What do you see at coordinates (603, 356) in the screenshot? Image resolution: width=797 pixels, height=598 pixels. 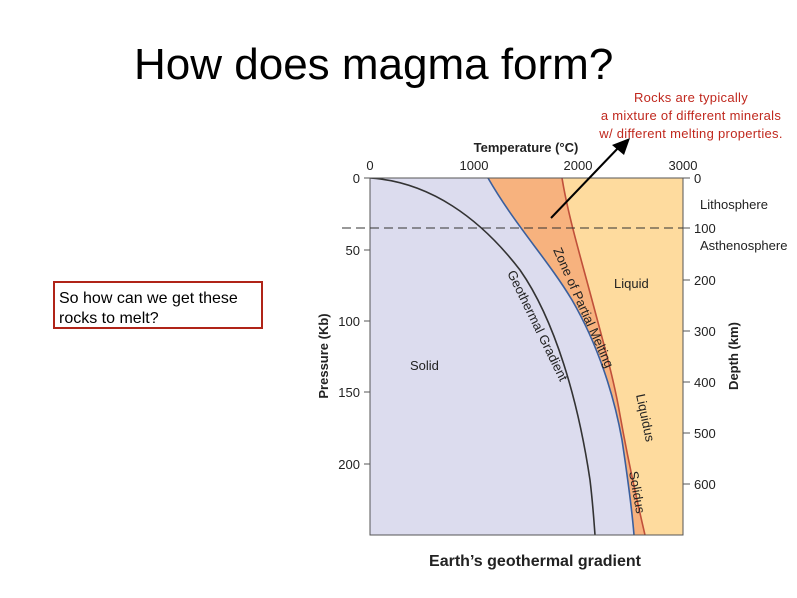 I see `liquidus-curve` at bounding box center [603, 356].